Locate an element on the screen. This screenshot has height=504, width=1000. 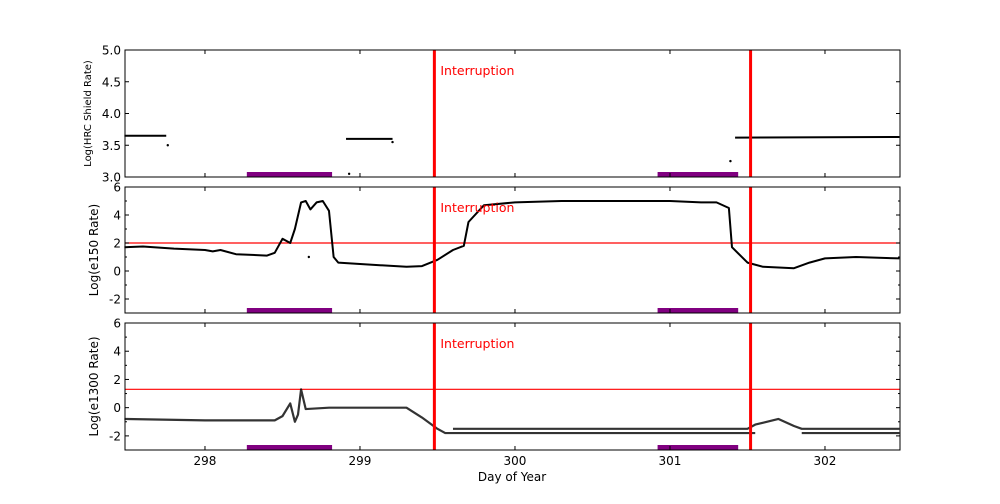
y-tick-label: 3.0 is located at coordinates (111, 178).